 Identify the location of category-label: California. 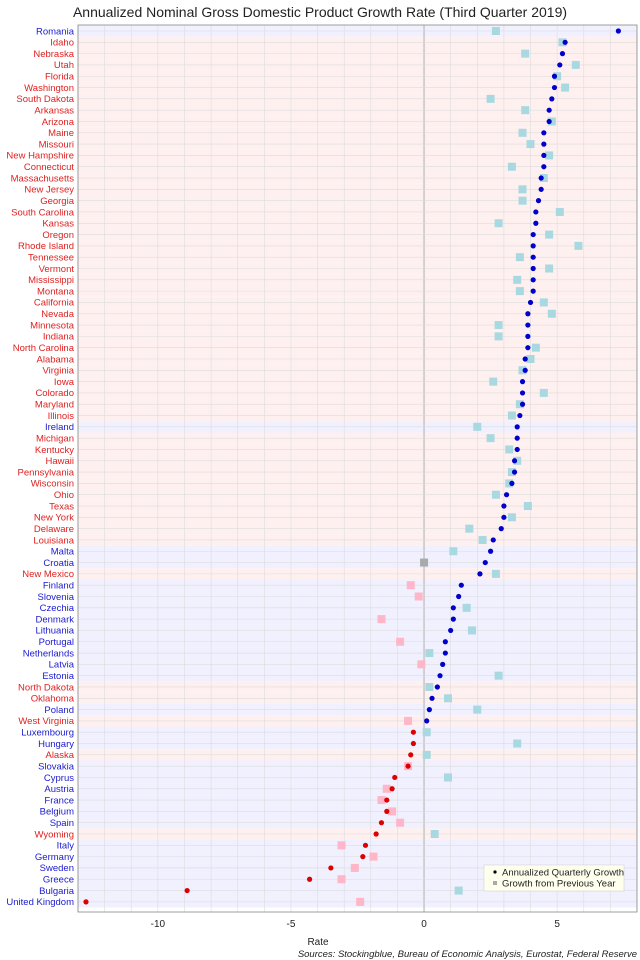
(54, 303).